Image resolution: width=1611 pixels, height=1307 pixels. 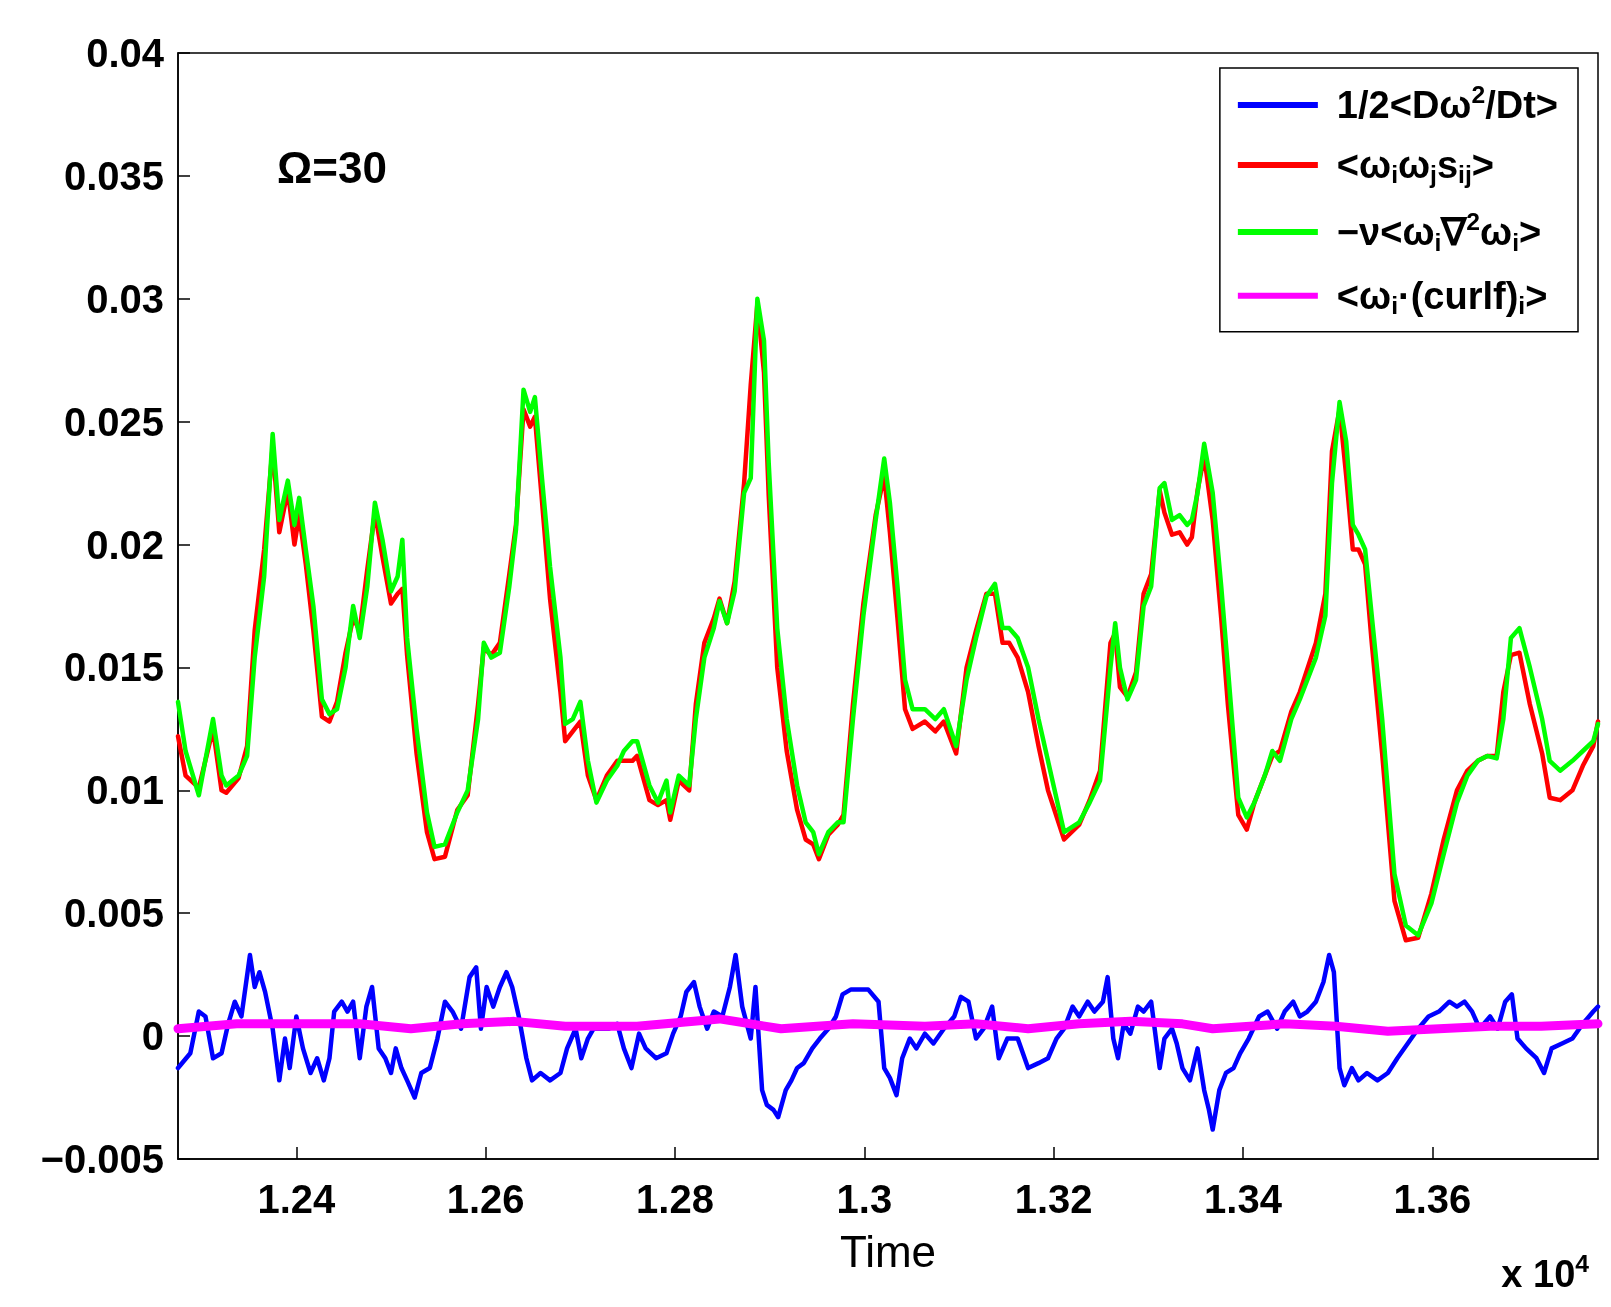 I want to click on y-tick-label: 0.02, so click(x=125, y=544).